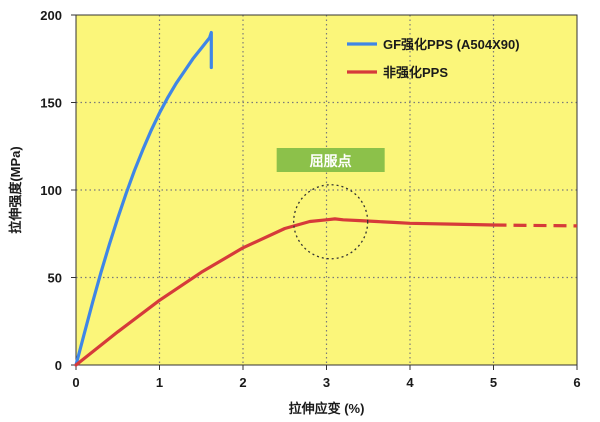 The width and height of the screenshot is (600, 422). Describe the element at coordinates (15, 189) in the screenshot. I see `y-axis-title: 拉伸强度(MPa)` at that location.